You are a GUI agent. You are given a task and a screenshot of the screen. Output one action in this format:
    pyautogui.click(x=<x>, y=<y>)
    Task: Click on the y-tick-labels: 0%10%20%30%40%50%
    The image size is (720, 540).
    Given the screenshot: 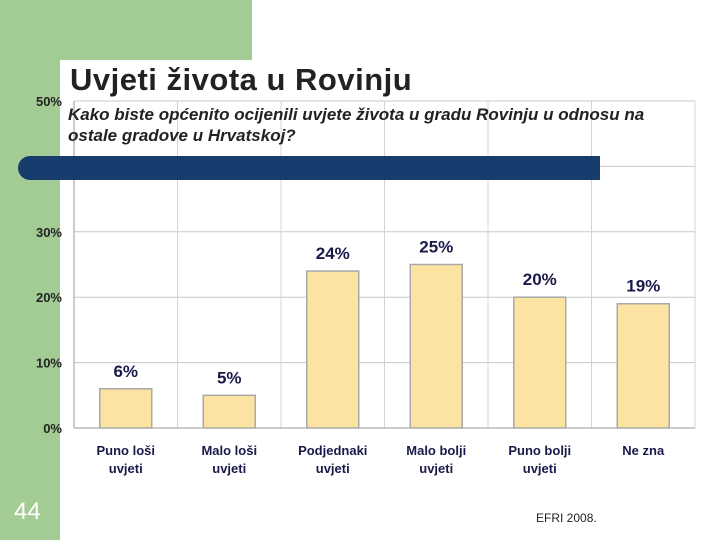 What is the action you would take?
    pyautogui.click(x=49, y=265)
    